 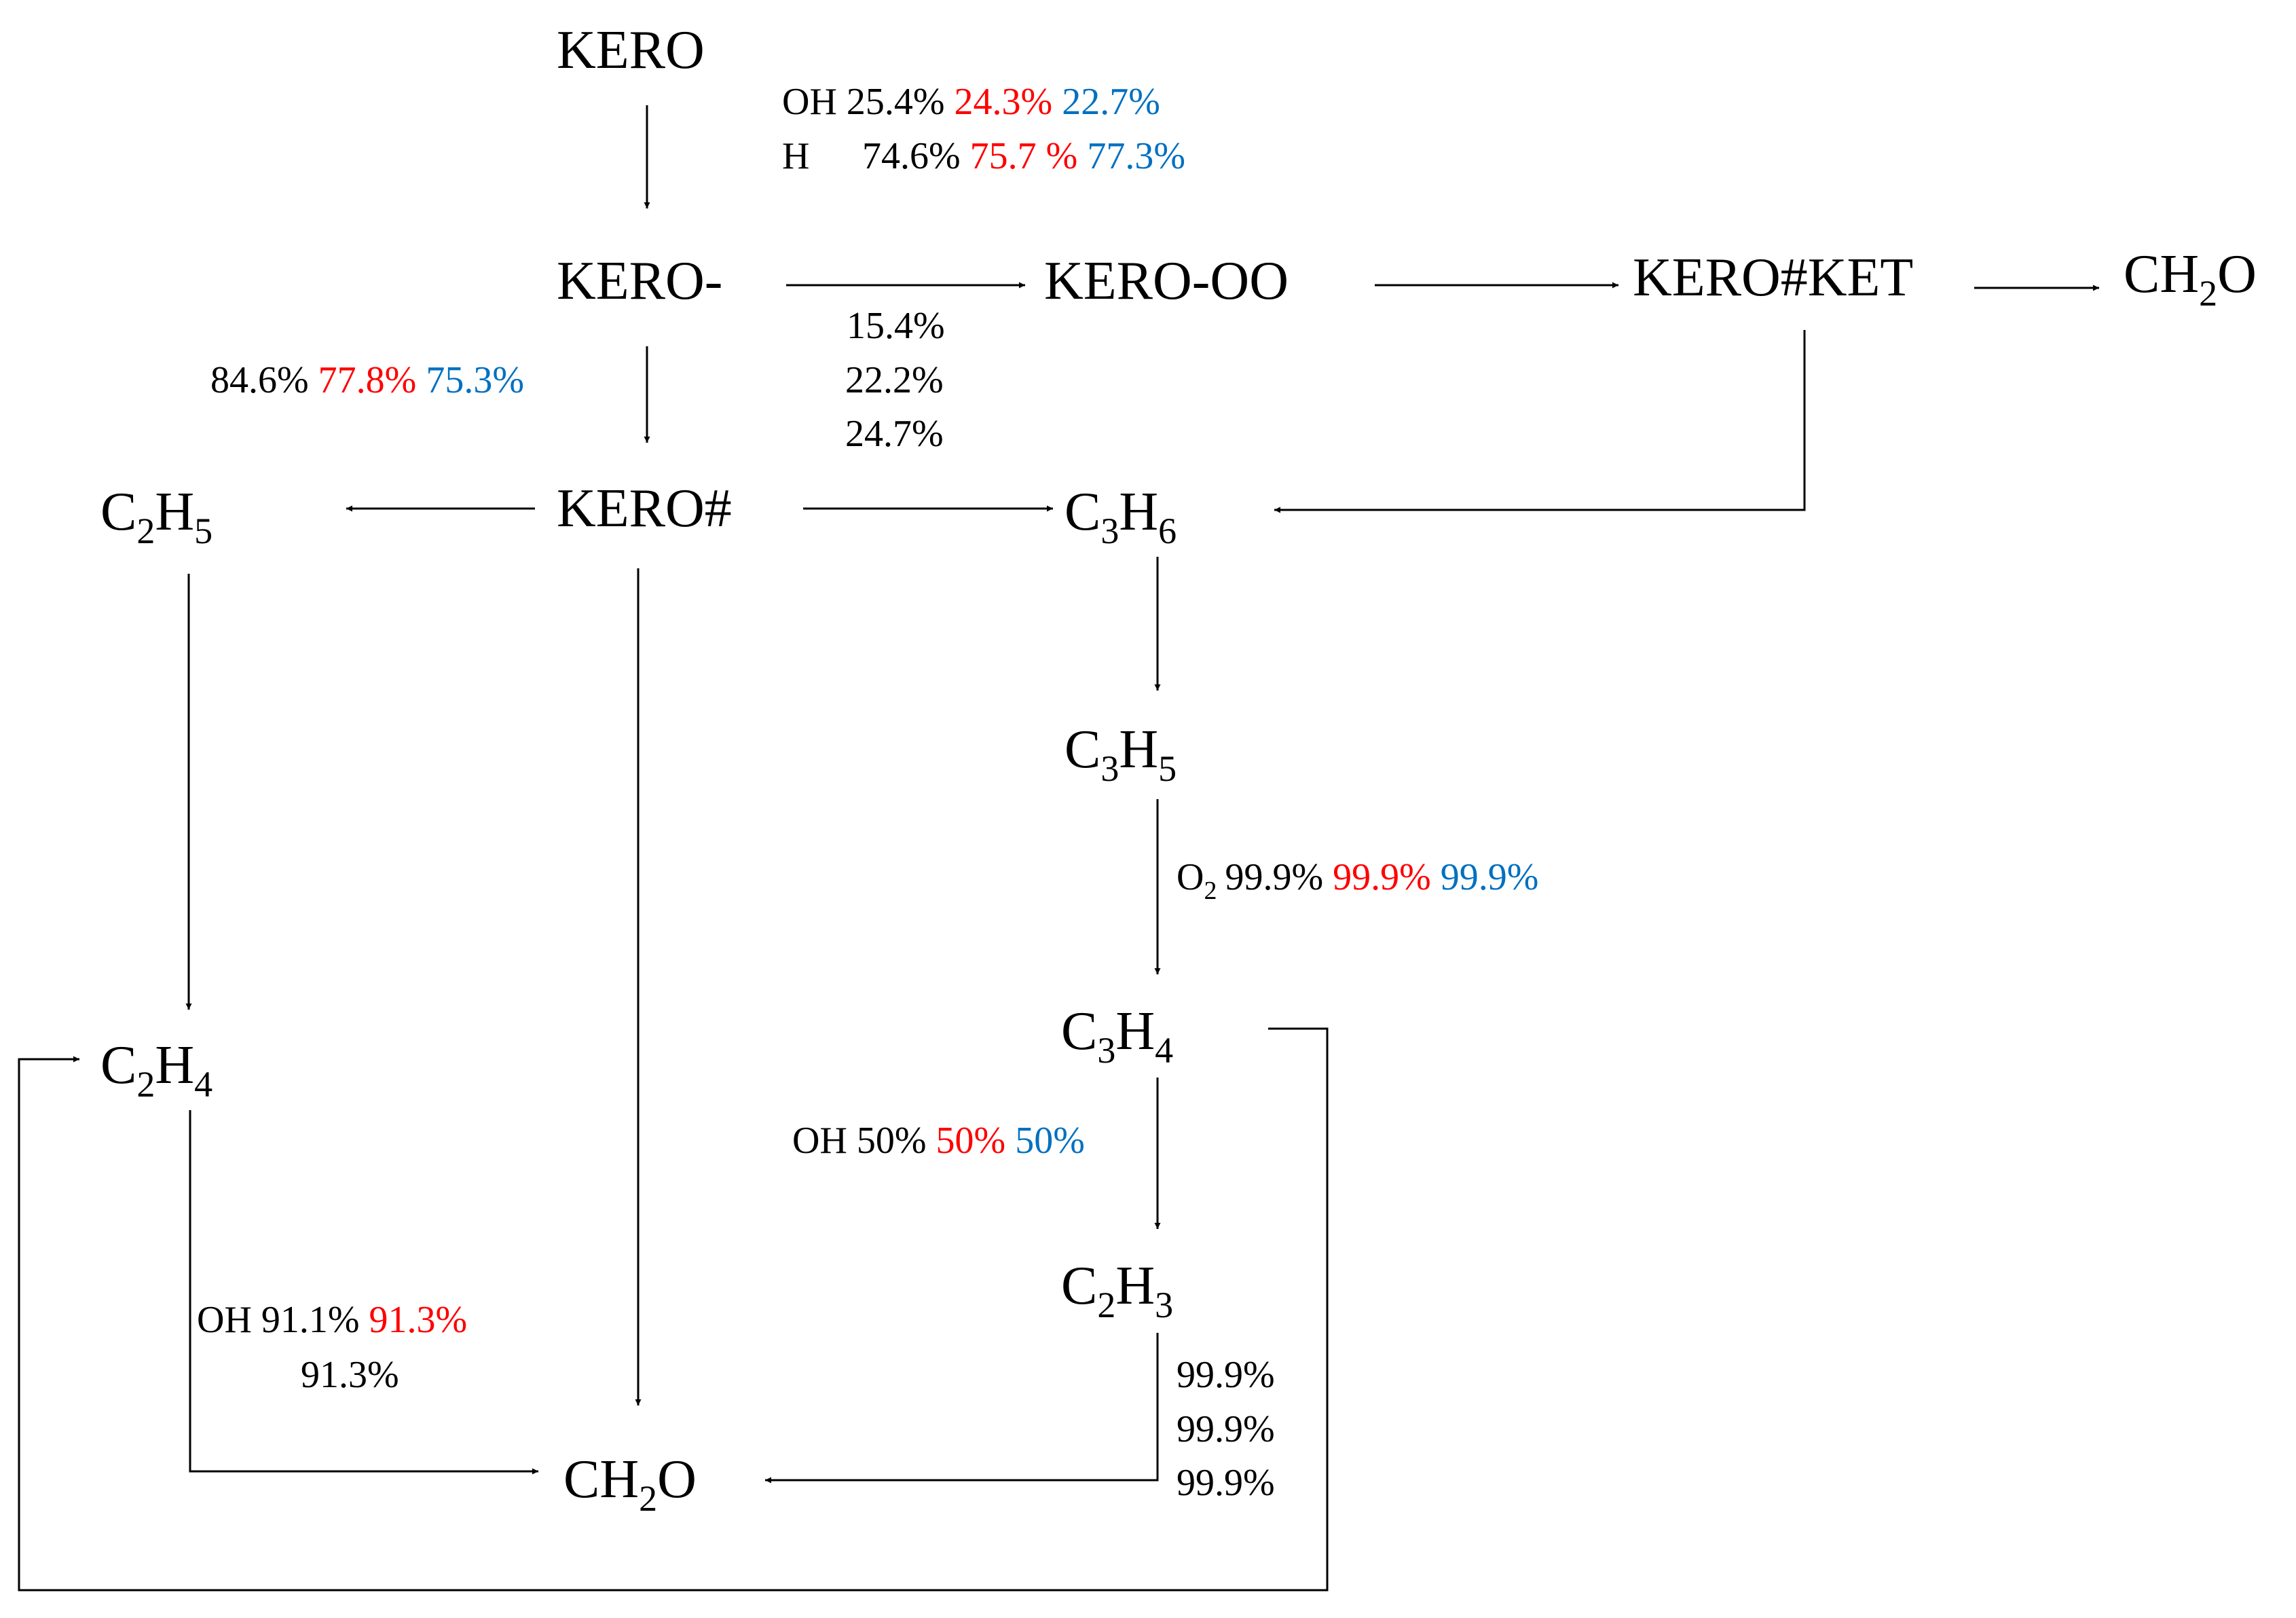 I want to click on ch2o-bottom-main: CH, so click(x=601, y=1480).